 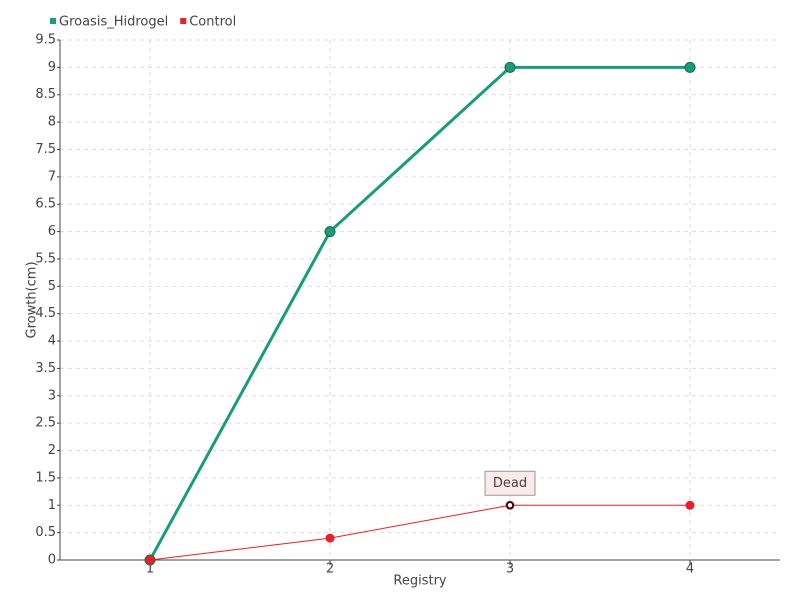 I want to click on y-tick-label: 9.5, so click(x=45, y=40).